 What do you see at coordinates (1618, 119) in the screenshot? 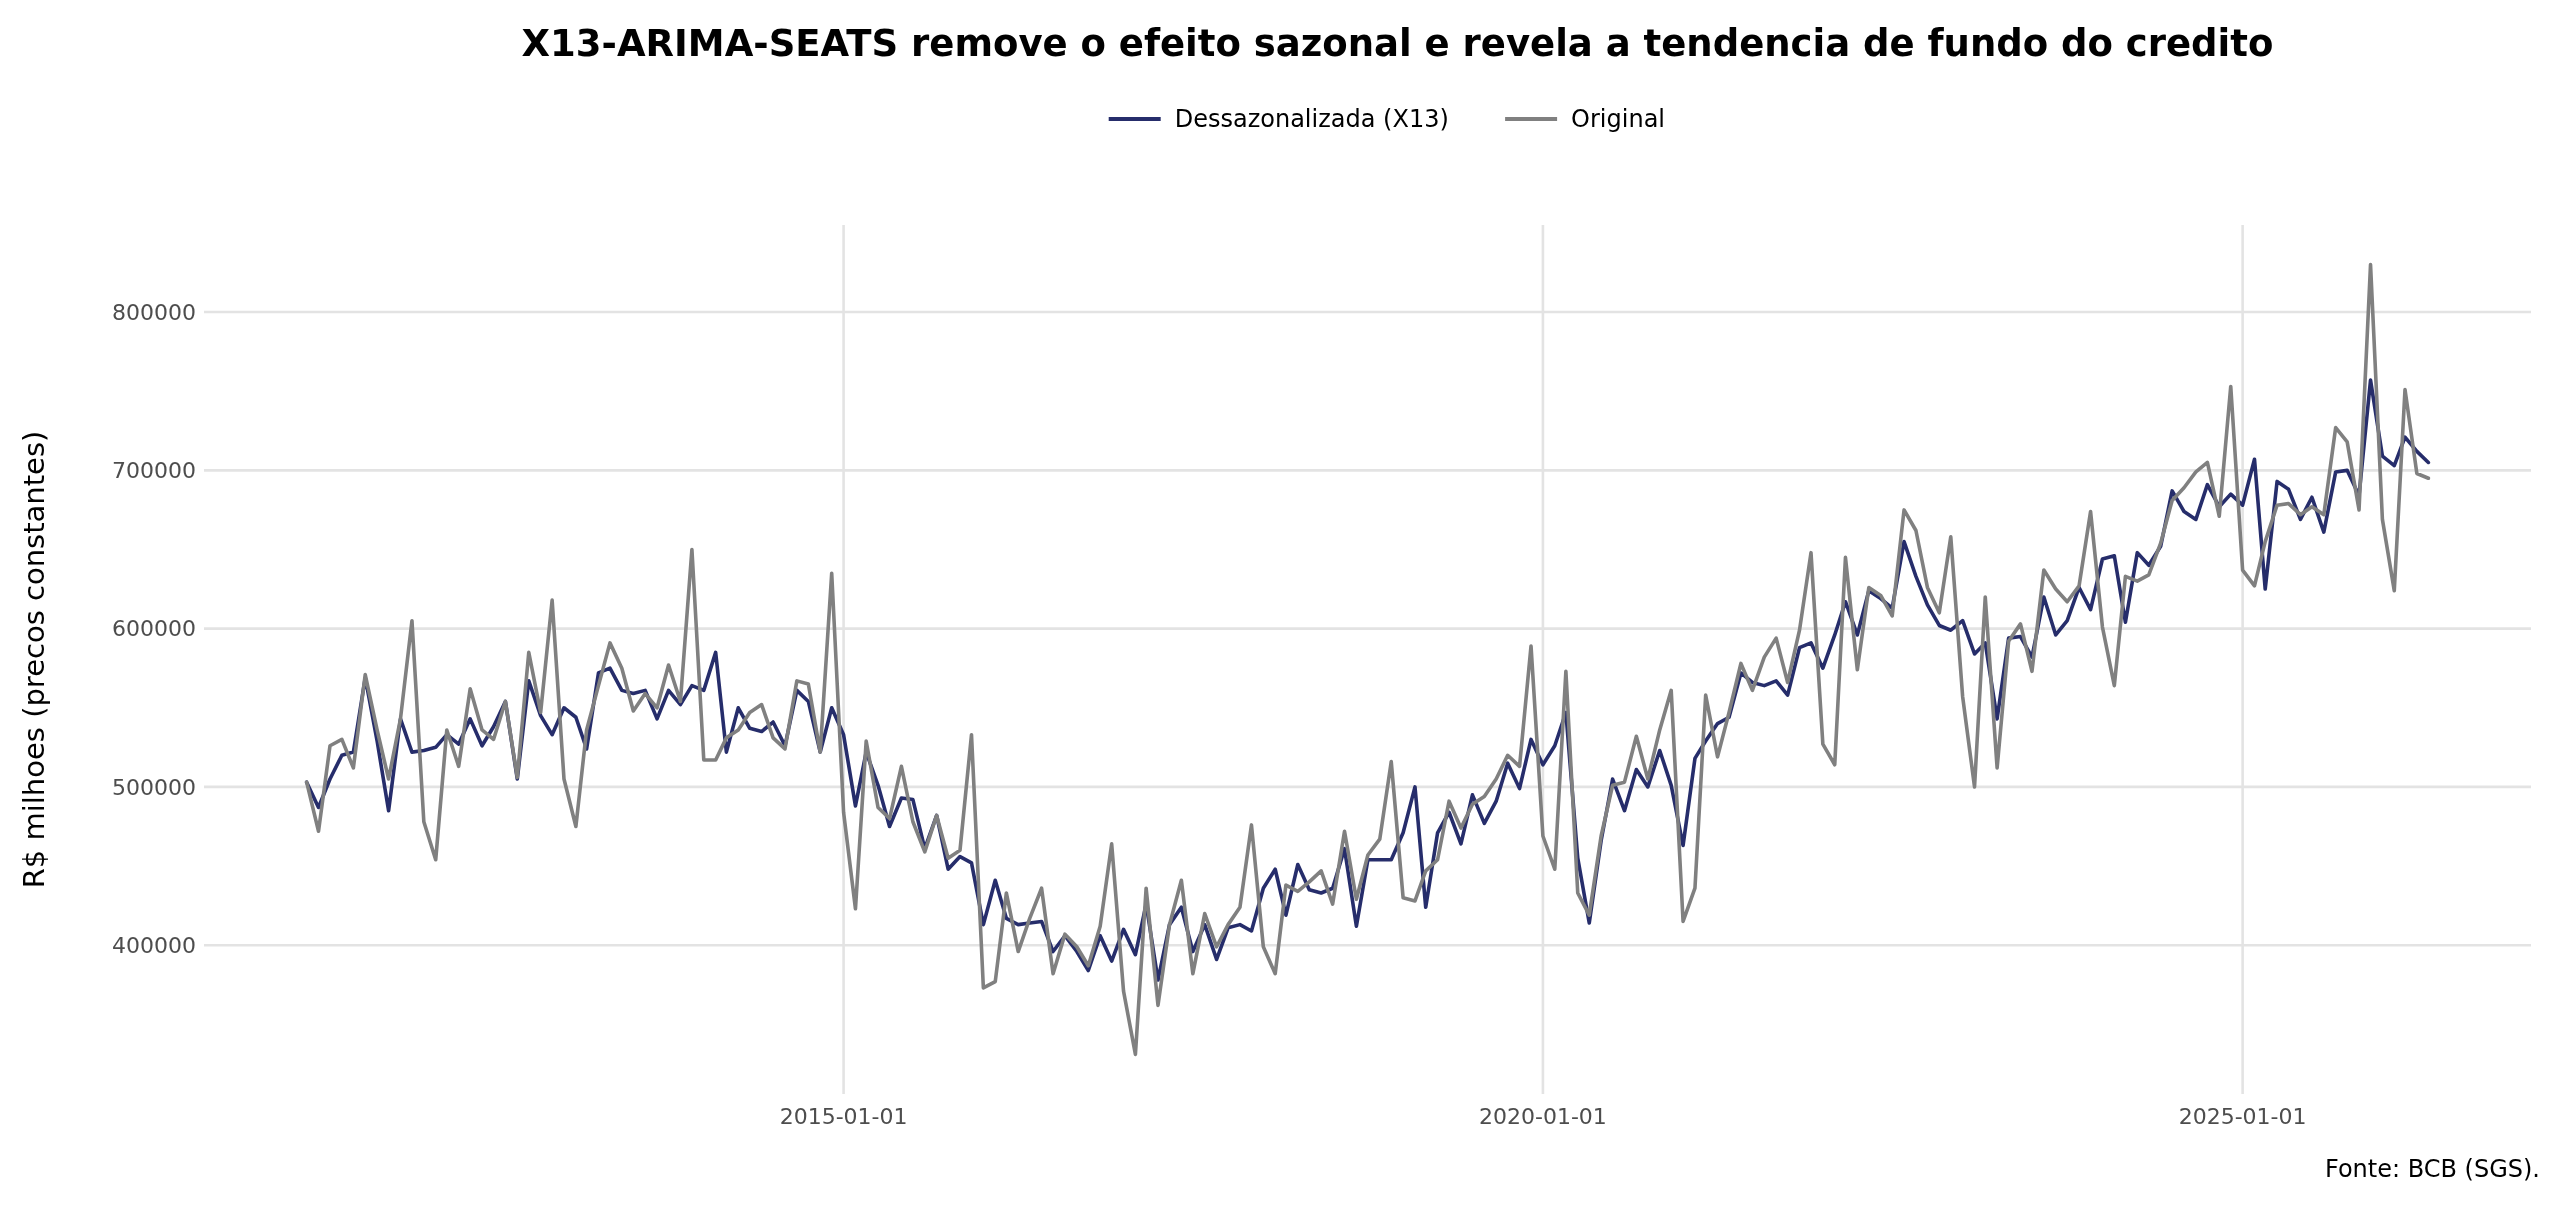
I see `legend-label: Original` at bounding box center [1618, 119].